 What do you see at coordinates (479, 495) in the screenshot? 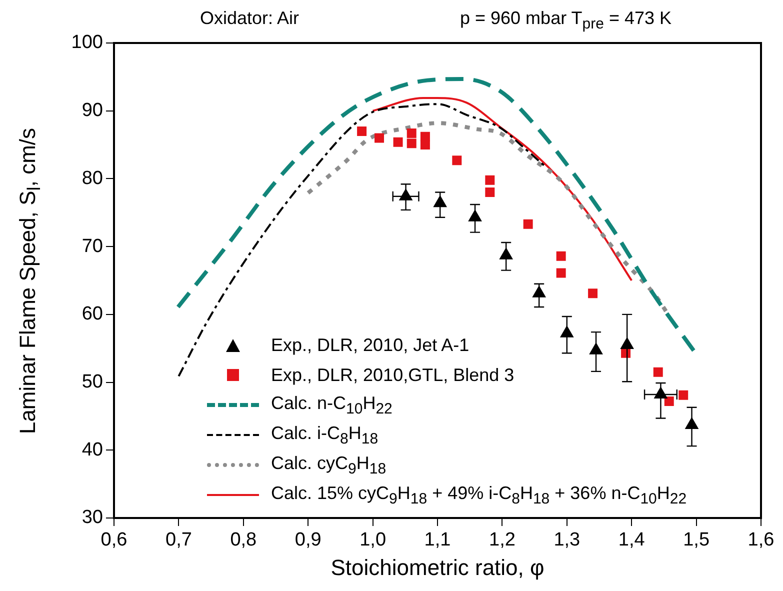
I see `text: Calc. 15% cyC$_{9}$H$_{18}$ + 49% i-C$_{8}$H$_{18}$ + 36% n-C$_{10}$H$_{22}$` at bounding box center [479, 495].